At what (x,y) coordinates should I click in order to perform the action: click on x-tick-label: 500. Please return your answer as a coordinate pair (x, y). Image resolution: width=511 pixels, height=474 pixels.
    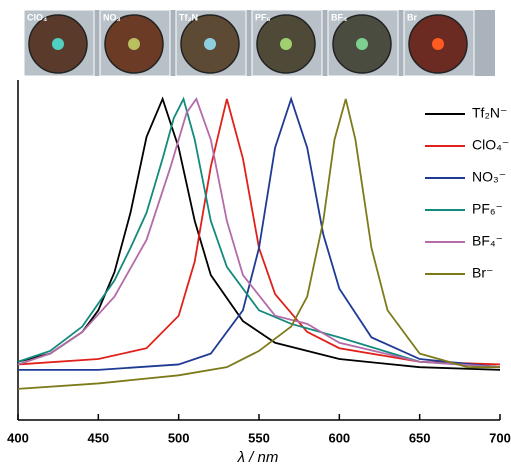
    Looking at the image, I should click on (179, 437).